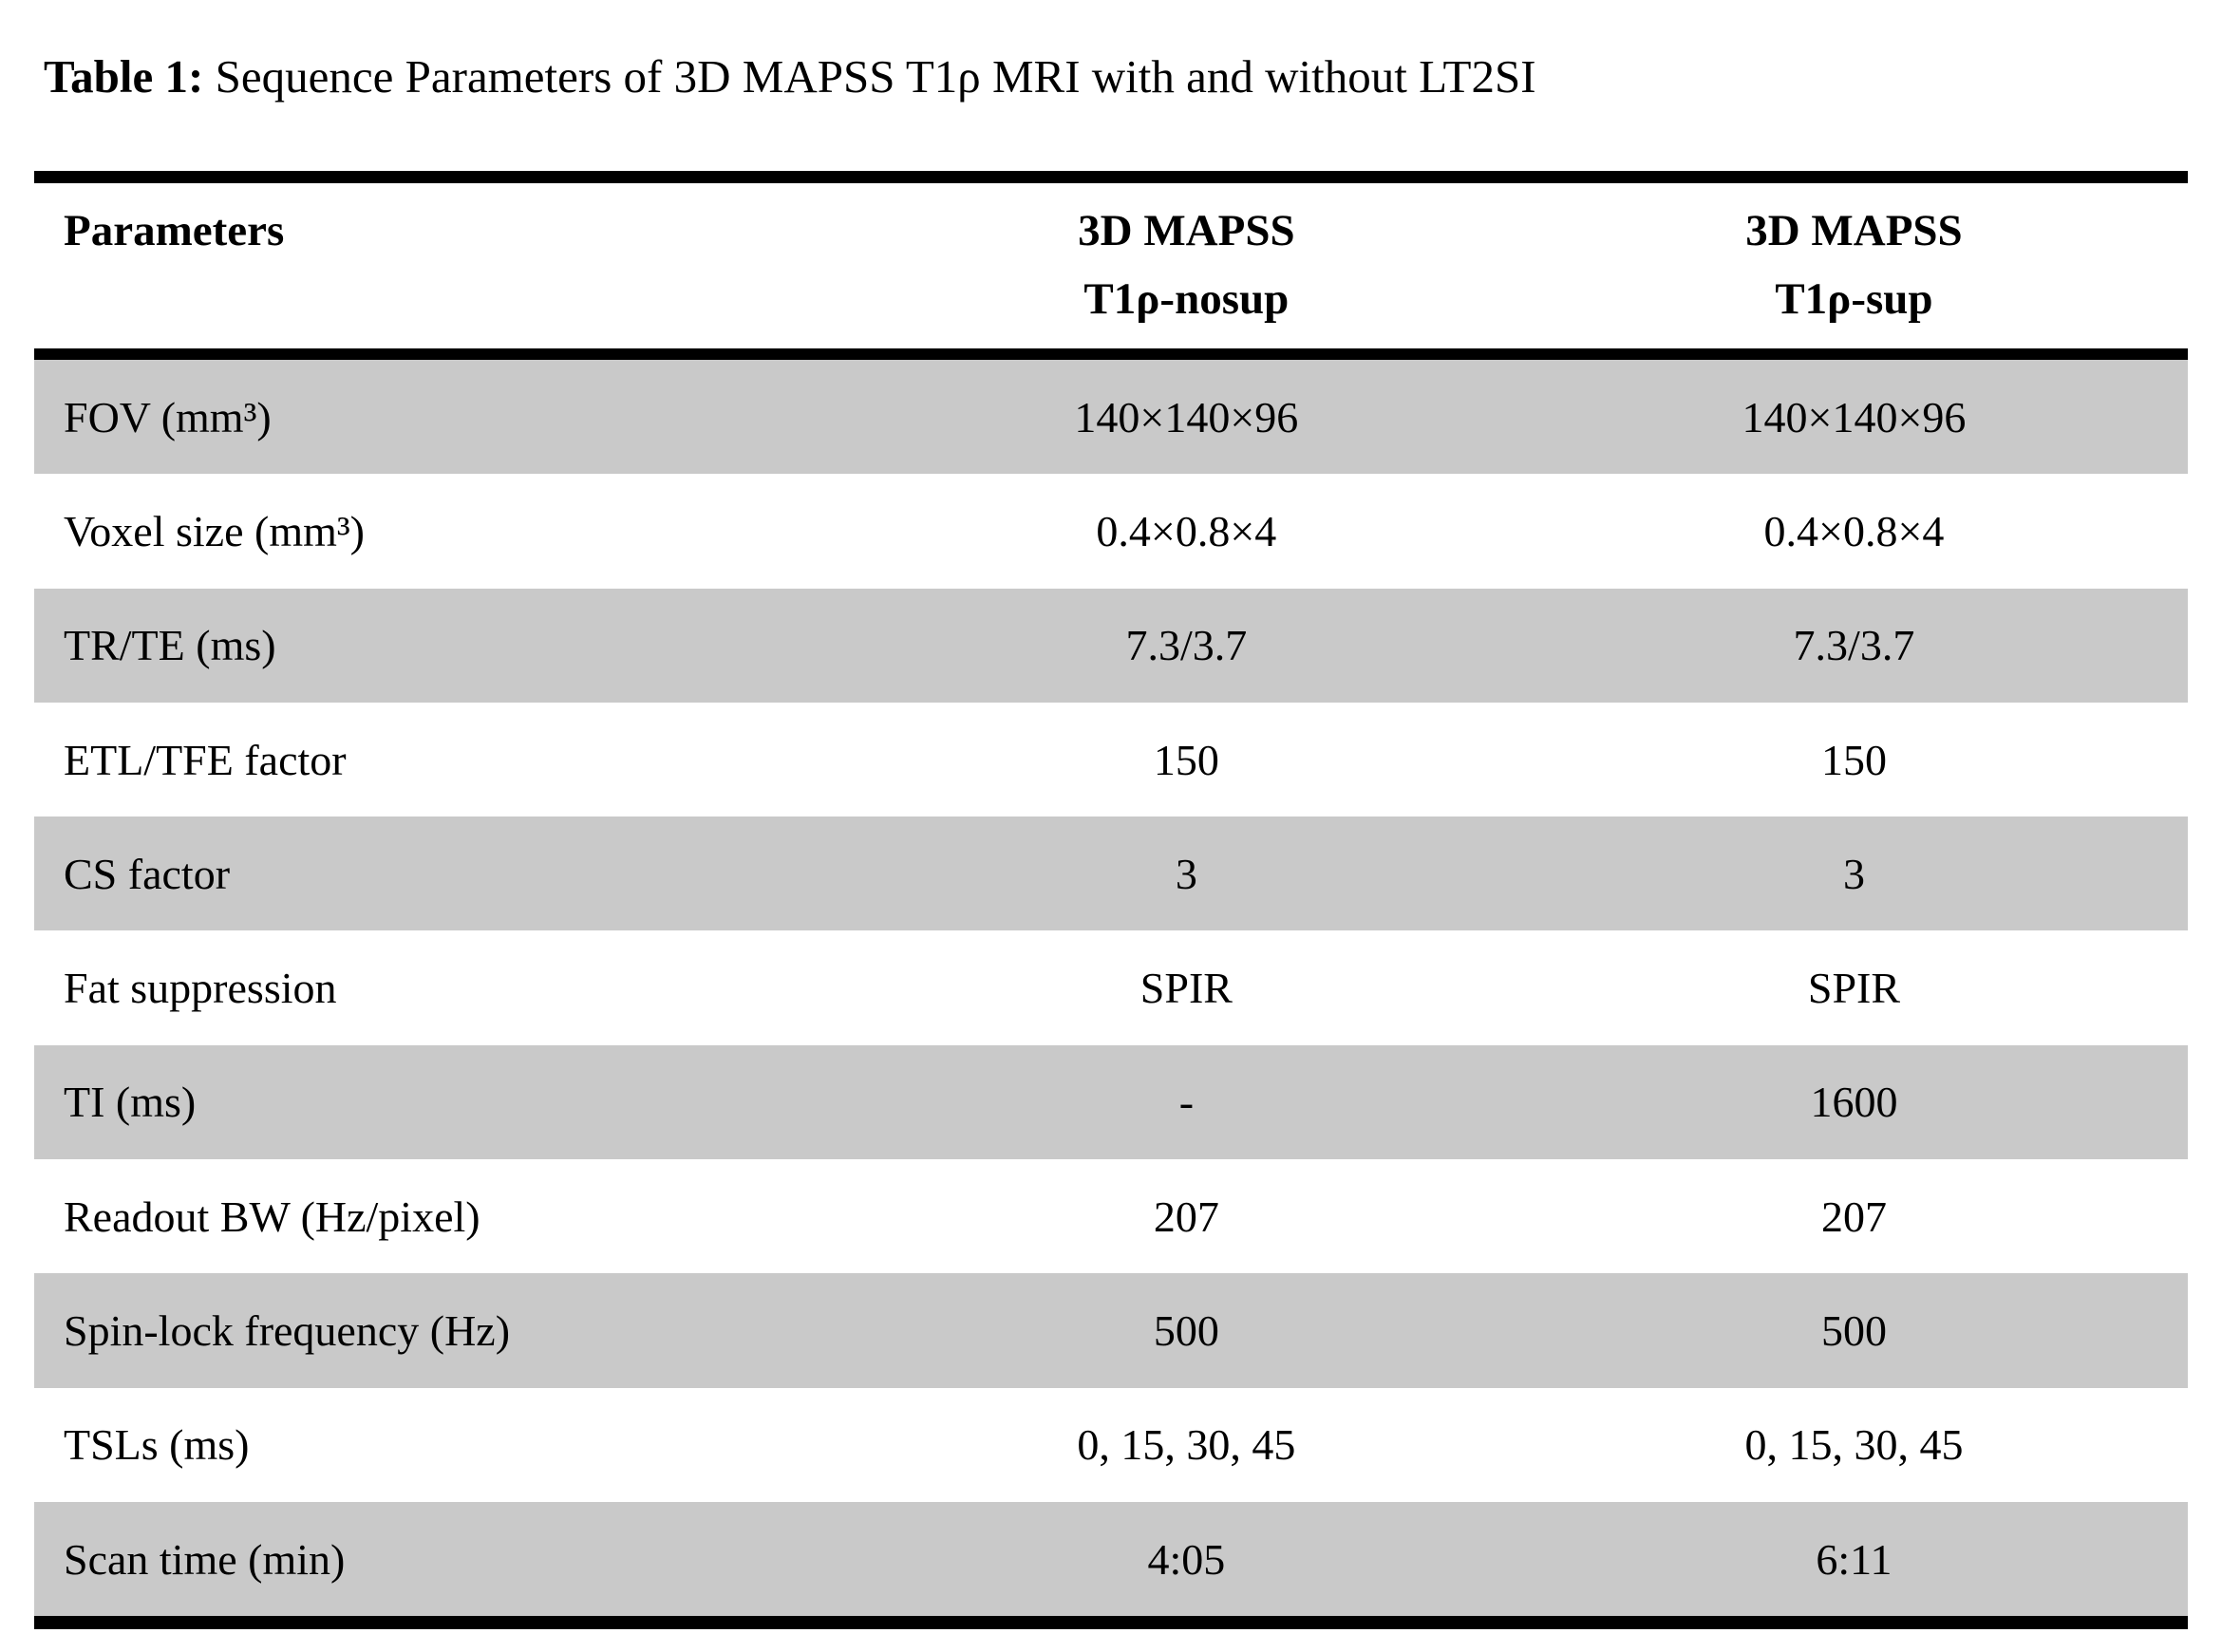 The height and width of the screenshot is (1652, 2222). I want to click on table-caption-label: Table 1:, so click(124, 76).